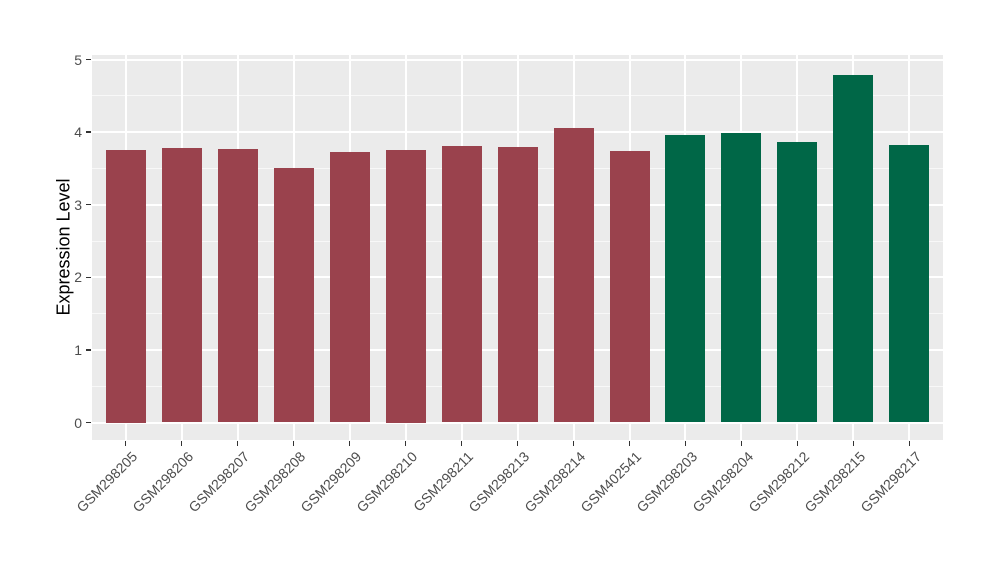  What do you see at coordinates (78, 349) in the screenshot?
I see `y-axis-tick-label: 1` at bounding box center [78, 349].